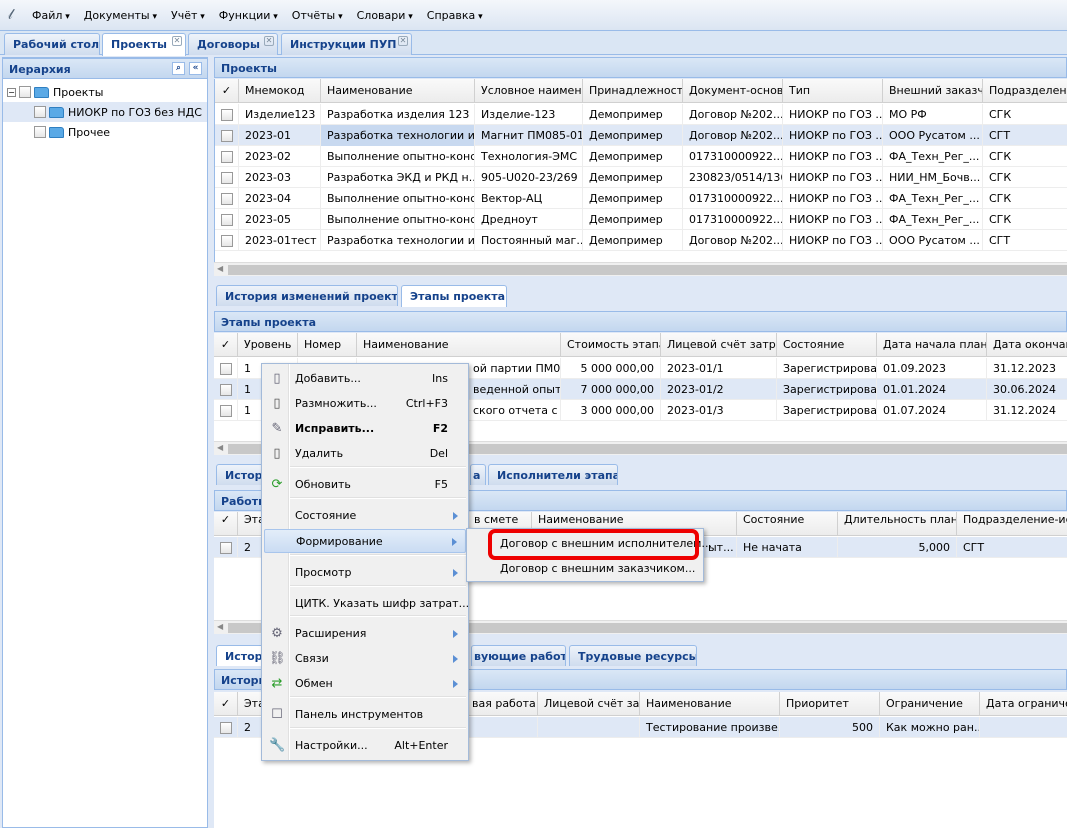 The width and height of the screenshot is (1067, 828). What do you see at coordinates (307, 295) in the screenshot?
I see `tab-project-history: История изменений проекта` at bounding box center [307, 295].